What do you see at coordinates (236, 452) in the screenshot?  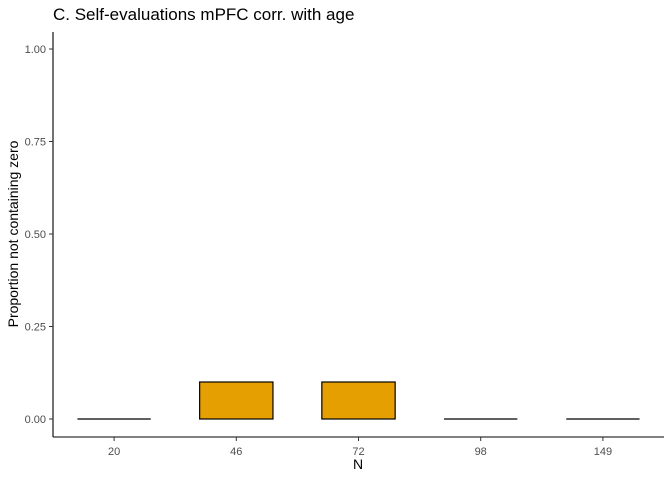 I see `x-tick-label: 46` at bounding box center [236, 452].